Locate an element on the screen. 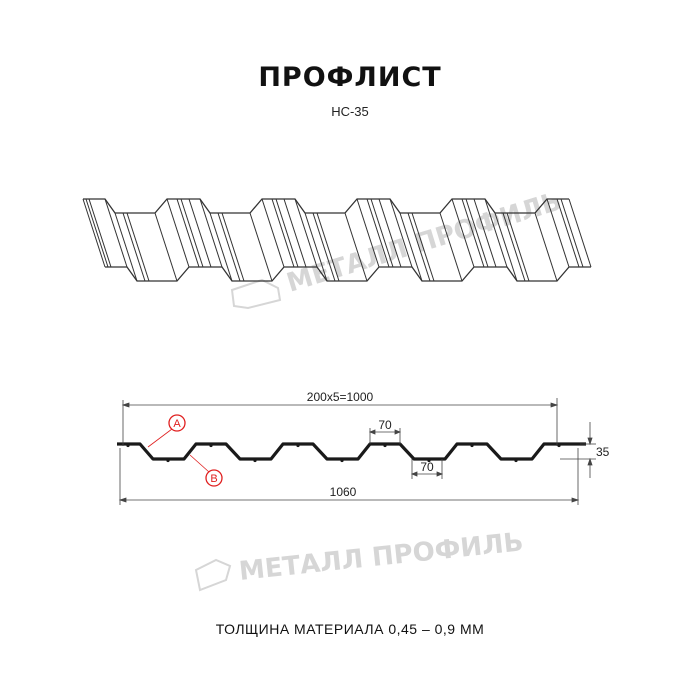  material-thickness-note: ТОЛЩИНА МАТЕРИАЛА 0,45 – 0,9 ММ is located at coordinates (350, 629).